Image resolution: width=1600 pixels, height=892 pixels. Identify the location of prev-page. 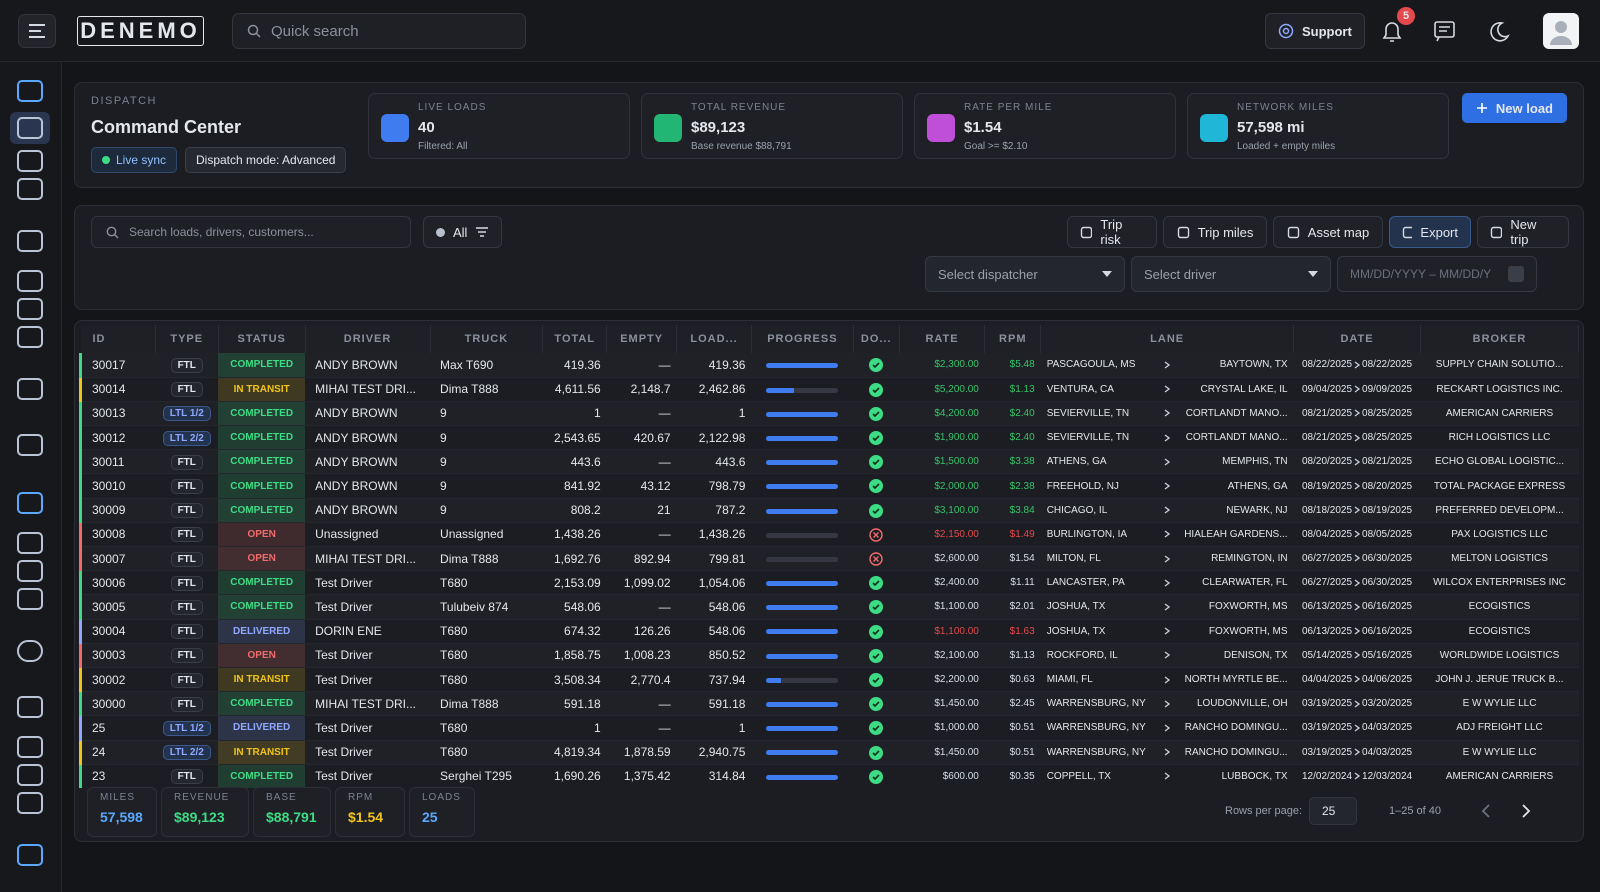
(1486, 811).